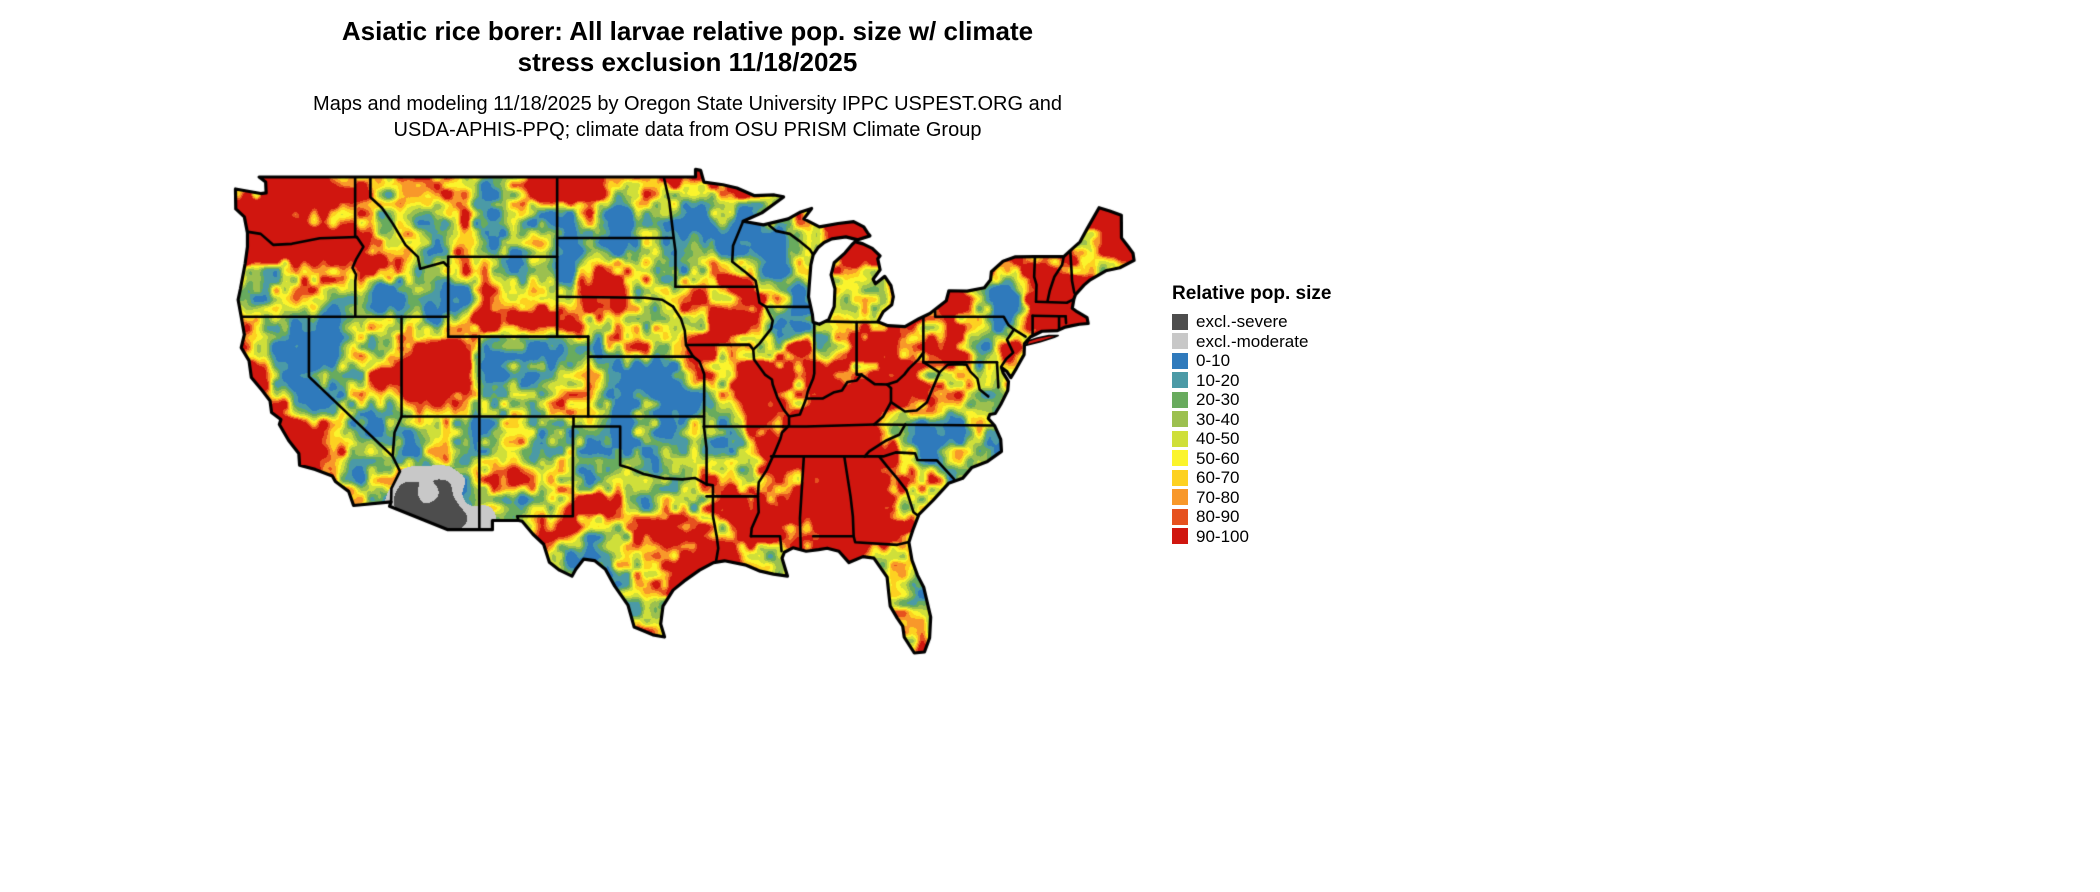 The image size is (2100, 892). I want to click on legend-entry: 30-40, so click(1251, 420).